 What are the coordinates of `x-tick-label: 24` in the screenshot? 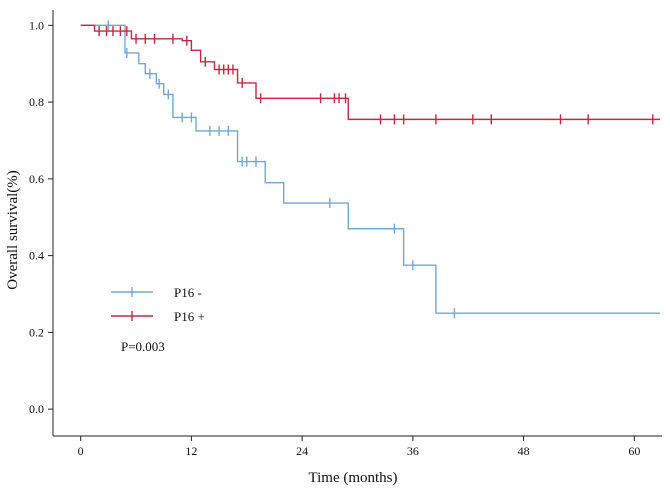 It's located at (302, 451).